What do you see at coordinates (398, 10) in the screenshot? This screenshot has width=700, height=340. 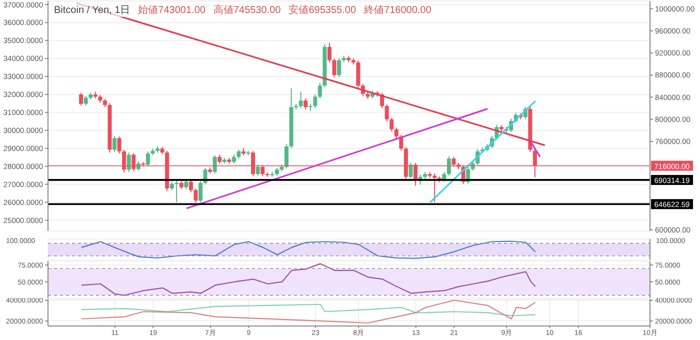 I see `annotation: 終値716000.00` at bounding box center [398, 10].